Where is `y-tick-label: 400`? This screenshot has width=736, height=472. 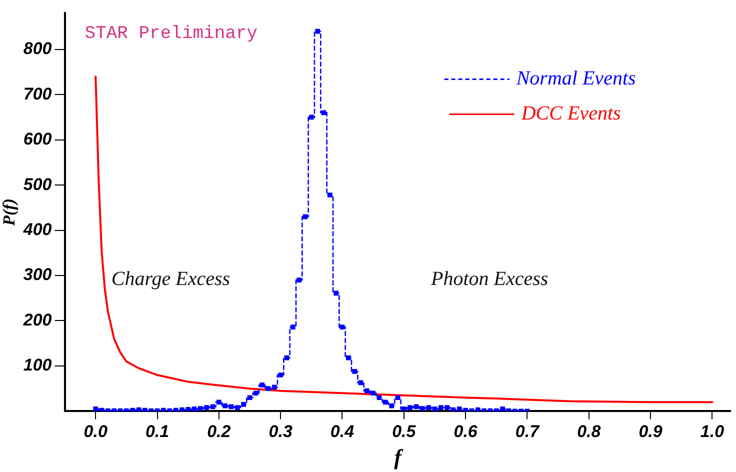 y-tick-label: 400 is located at coordinates (37, 229).